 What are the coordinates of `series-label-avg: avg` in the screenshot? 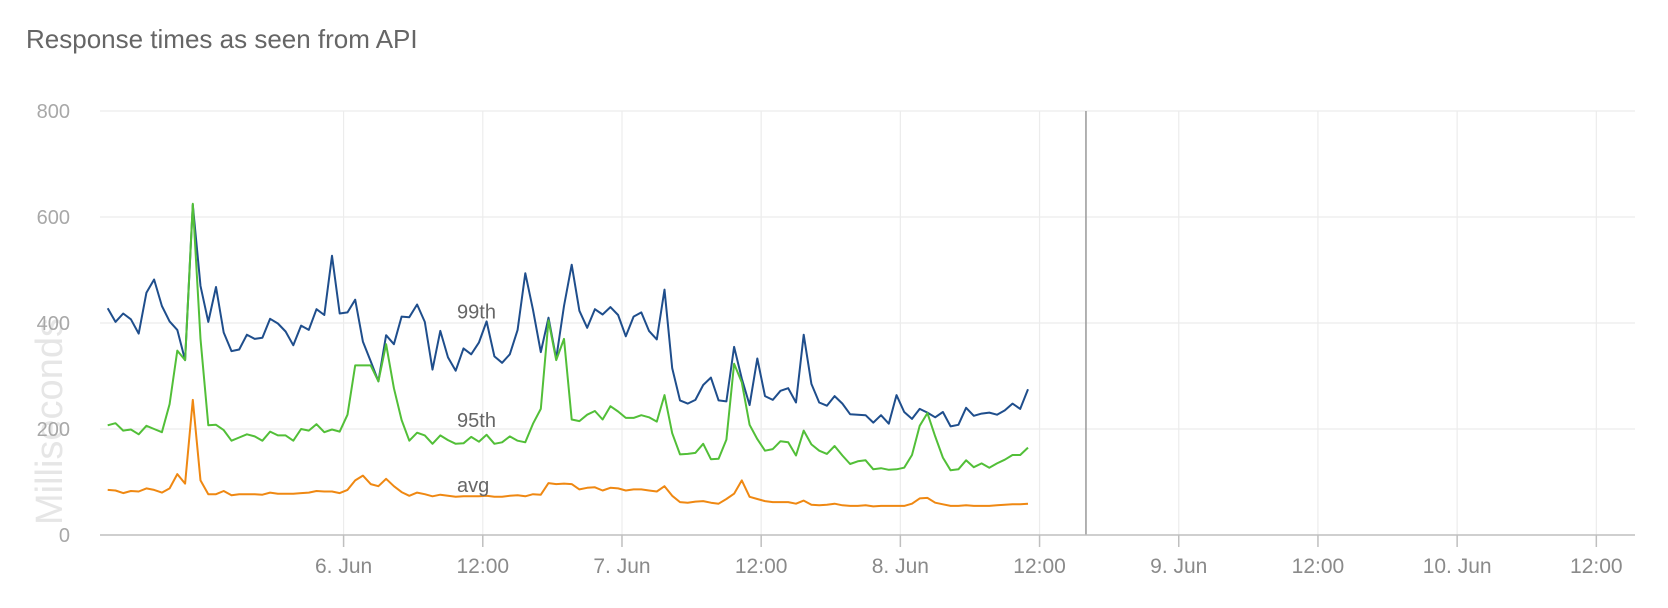 It's located at (473, 486).